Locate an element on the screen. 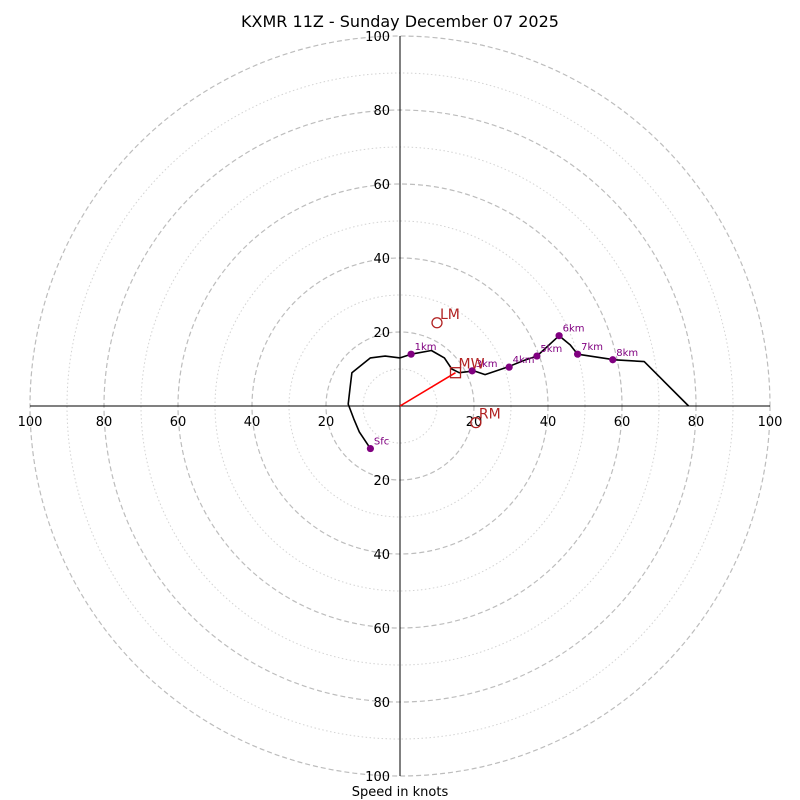  storm-motion-markers: LM MW RM is located at coordinates (466, 368).